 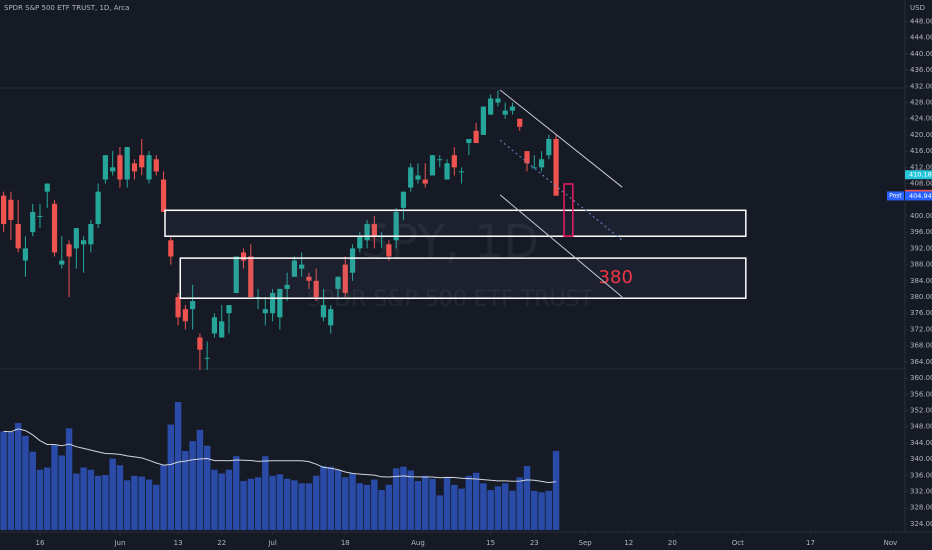 I want to click on trendline, so click(x=561, y=246).